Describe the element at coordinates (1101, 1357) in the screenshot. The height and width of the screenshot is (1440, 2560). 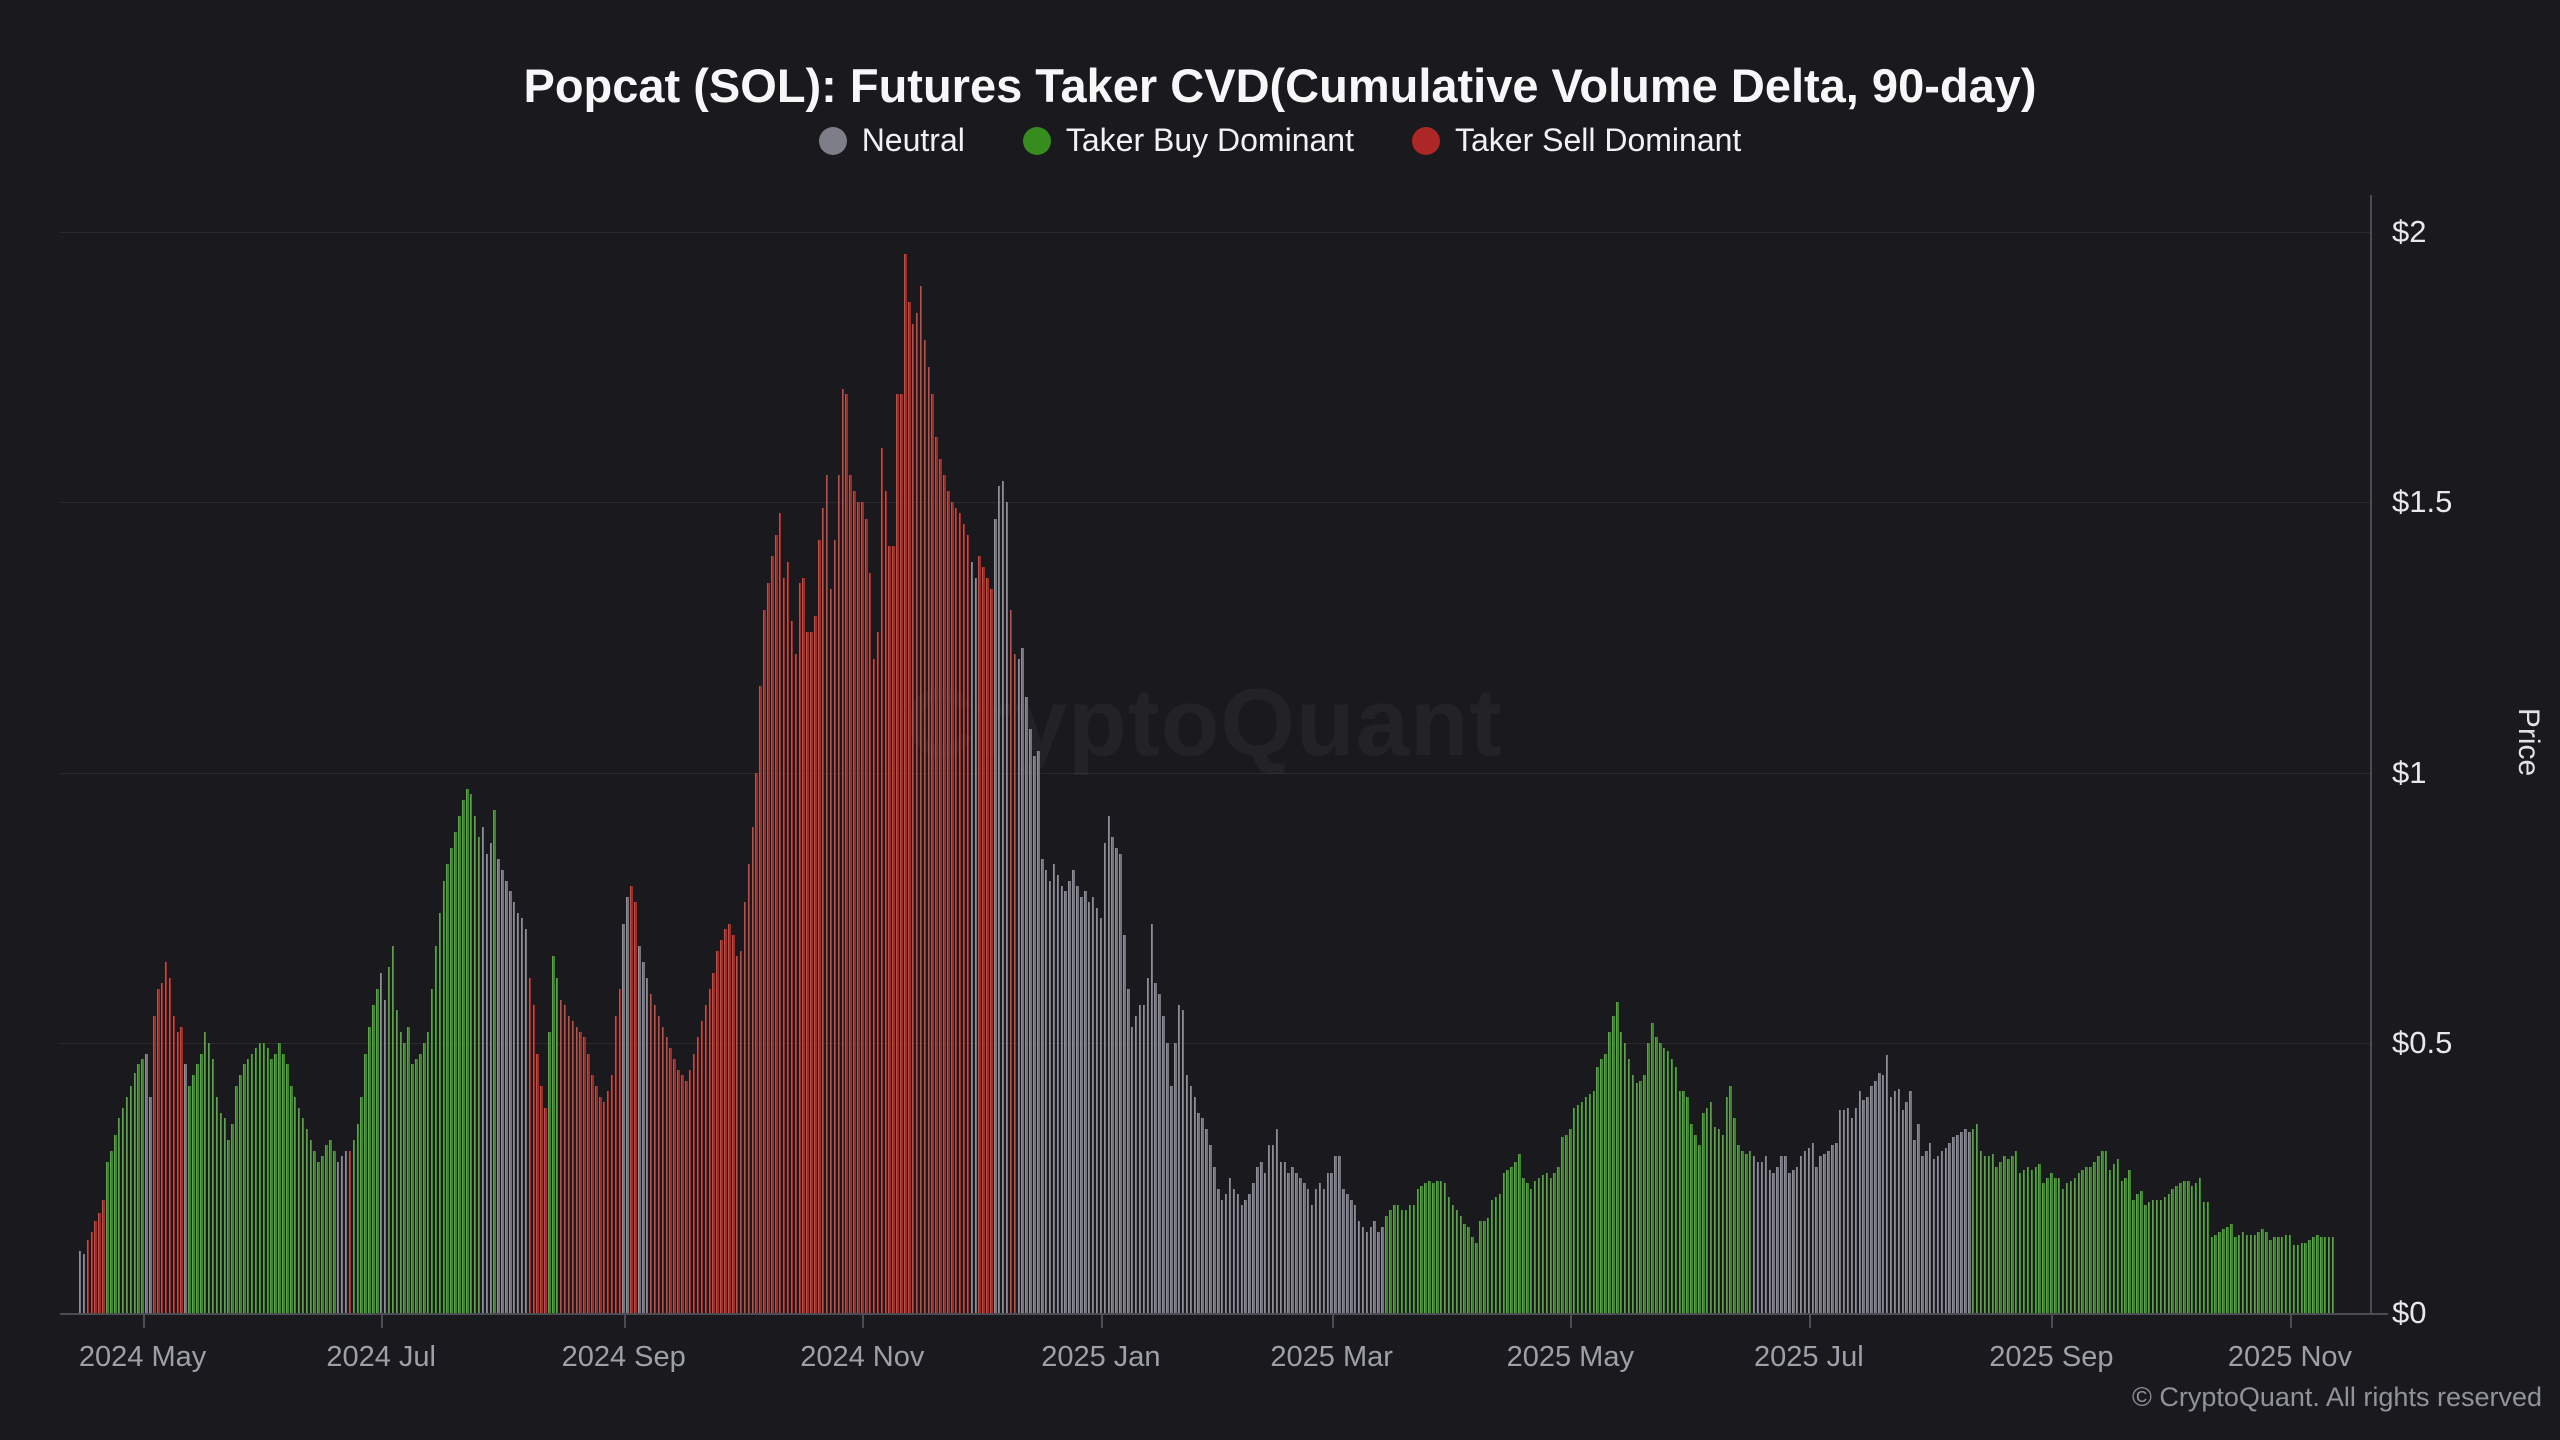
I see `x-tick-label: 2025 Jan` at that location.